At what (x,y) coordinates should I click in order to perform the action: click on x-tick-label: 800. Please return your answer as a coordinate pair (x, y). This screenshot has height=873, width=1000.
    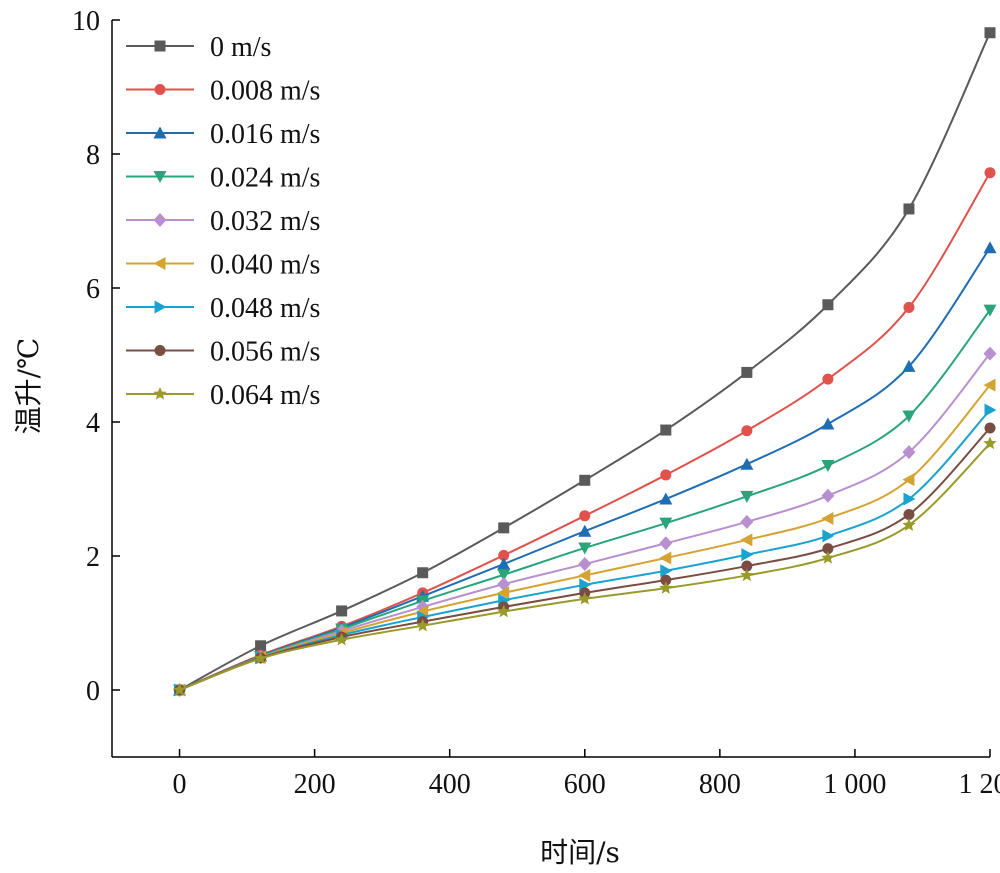
    Looking at the image, I should click on (720, 784).